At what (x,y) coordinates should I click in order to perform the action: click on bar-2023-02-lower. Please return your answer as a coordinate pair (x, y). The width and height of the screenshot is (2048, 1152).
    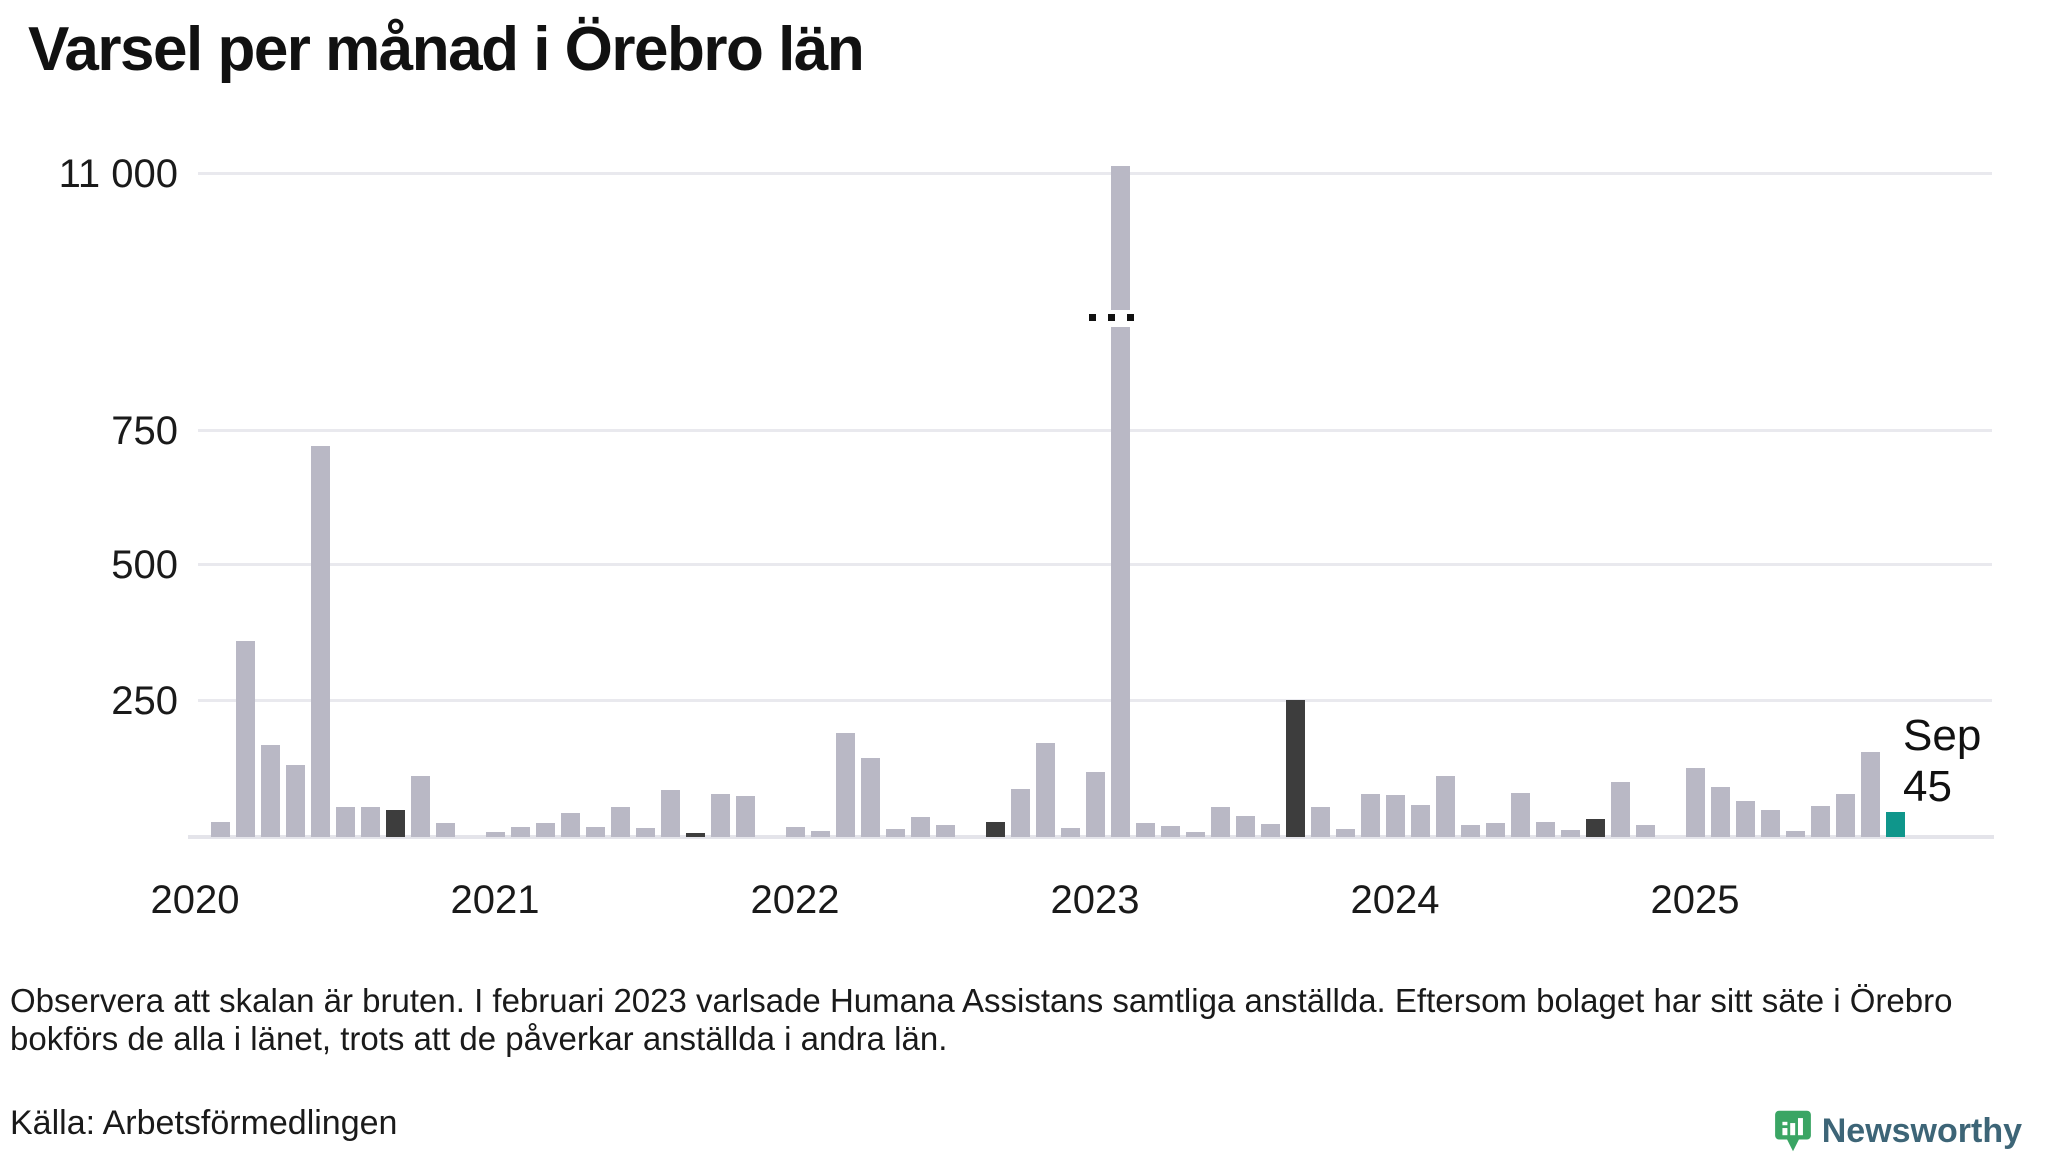
    Looking at the image, I should click on (1120, 582).